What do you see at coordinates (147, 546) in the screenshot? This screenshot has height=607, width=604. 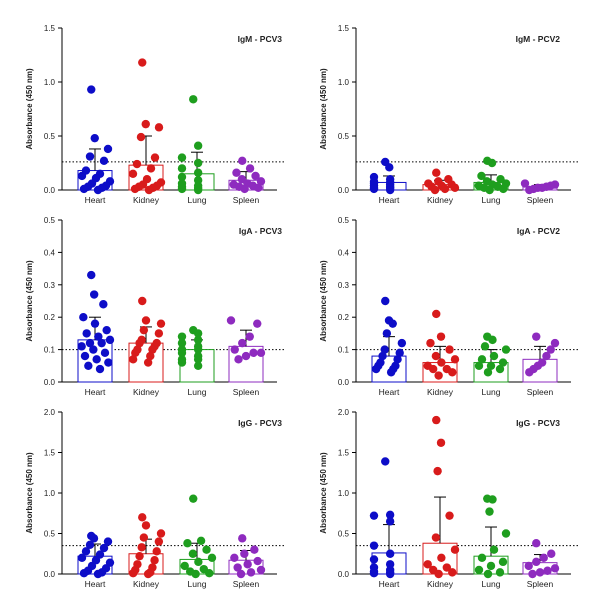 I see `series-kidney` at bounding box center [147, 546].